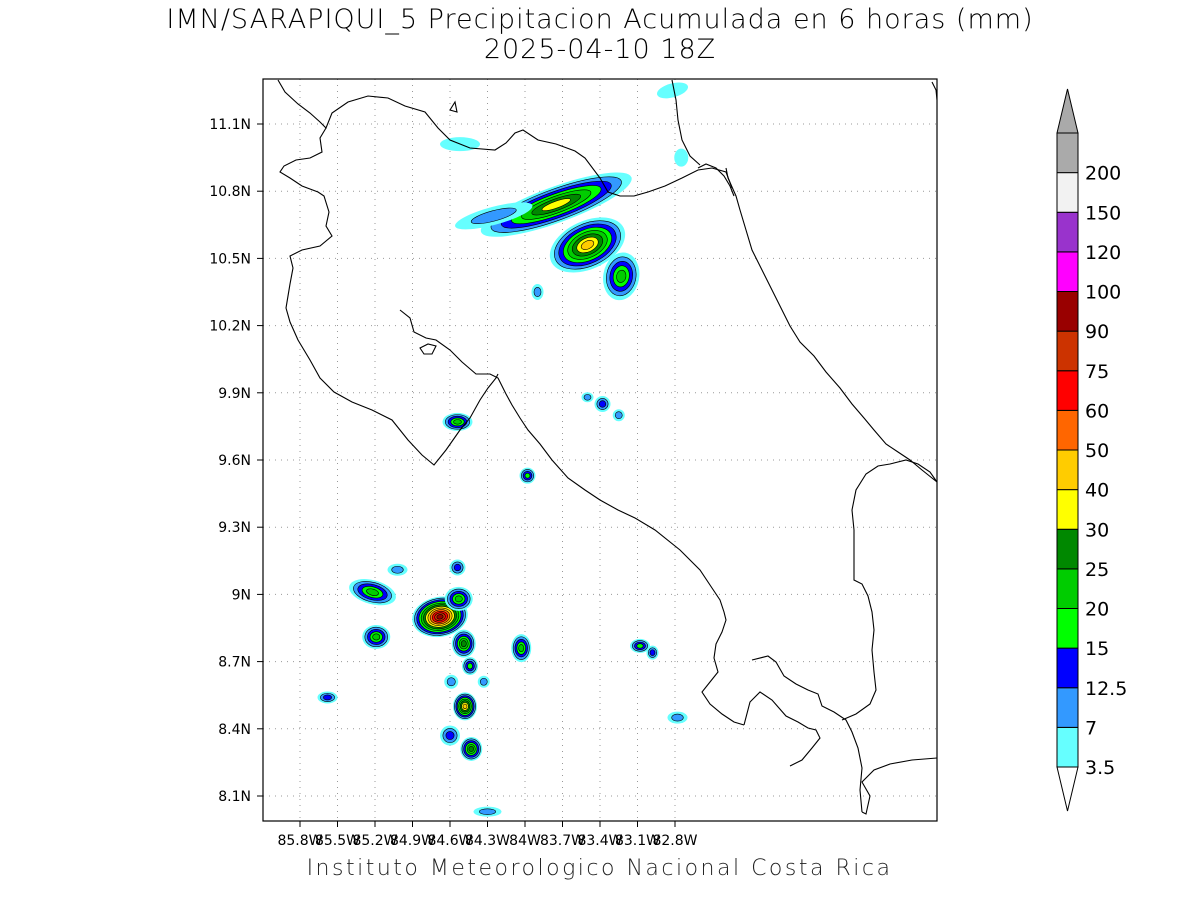 The width and height of the screenshot is (1200, 900). Describe the element at coordinates (1097, 530) in the screenshot. I see `colorbar-label: 30` at that location.